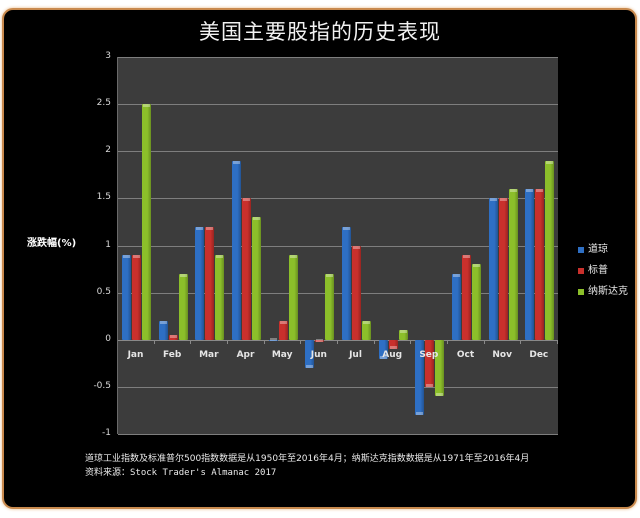 This screenshot has width=640, height=518. What do you see at coordinates (209, 355) in the screenshot?
I see `x-tick-label: Mar` at bounding box center [209, 355].